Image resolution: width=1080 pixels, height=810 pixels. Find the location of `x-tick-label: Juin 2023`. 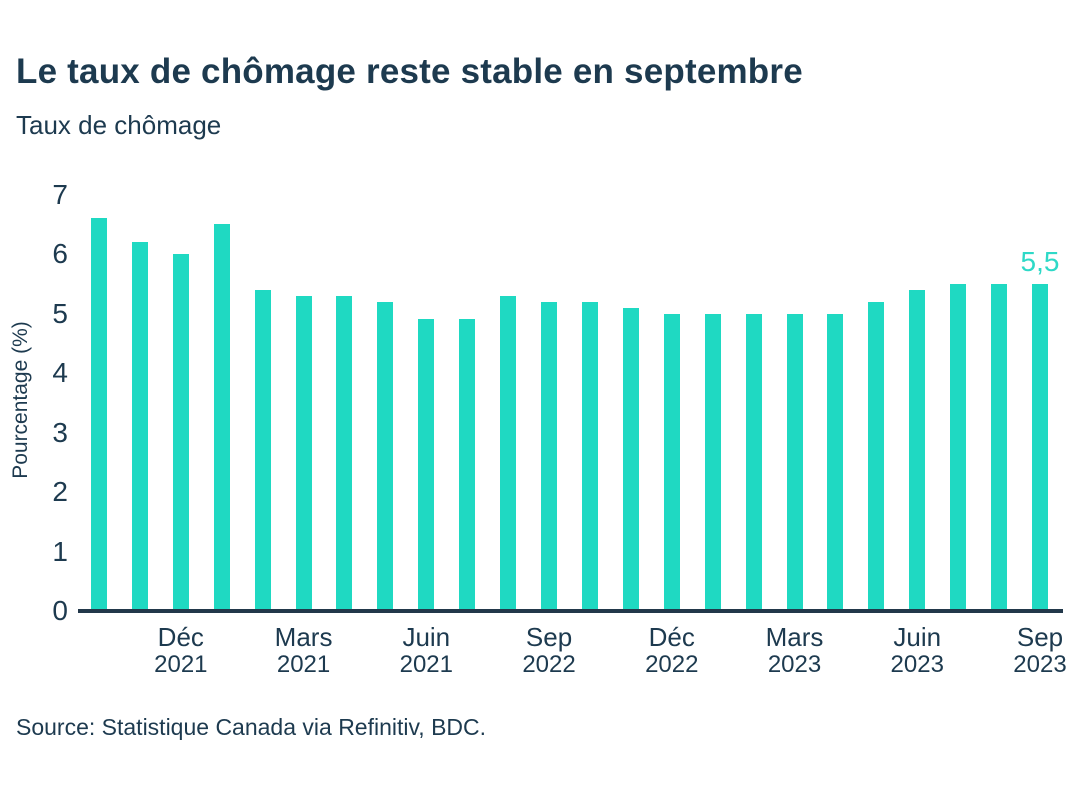

x-tick-label: Juin 2023 is located at coordinates (917, 650).